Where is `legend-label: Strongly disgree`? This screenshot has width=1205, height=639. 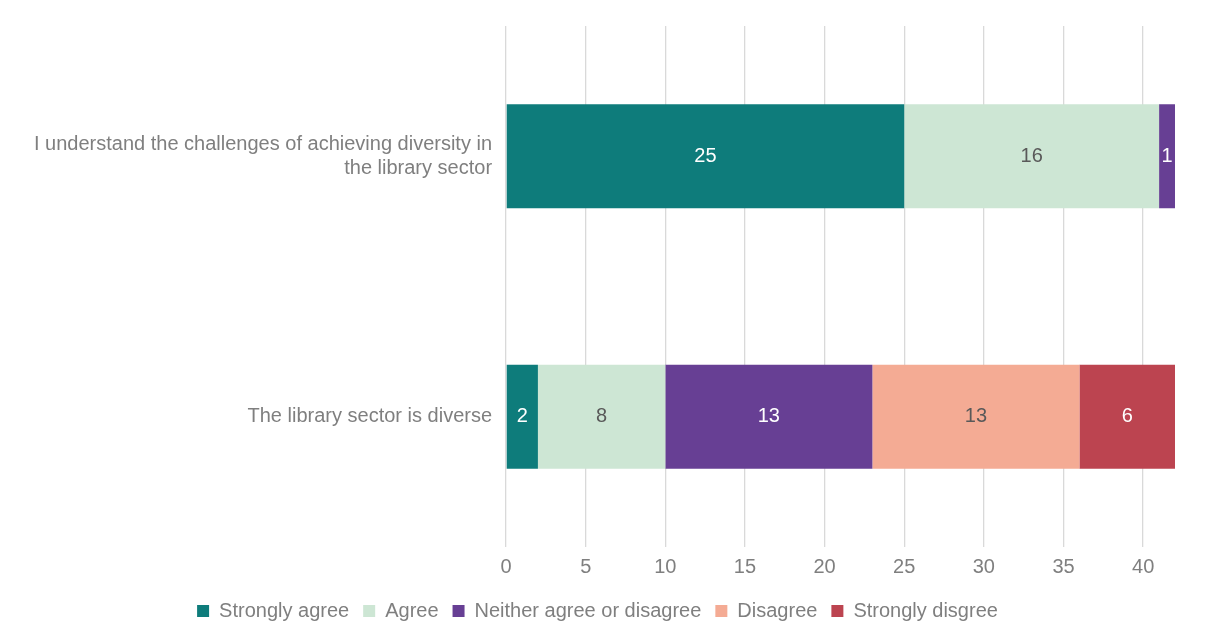
legend-label: Strongly disgree is located at coordinates (925, 609).